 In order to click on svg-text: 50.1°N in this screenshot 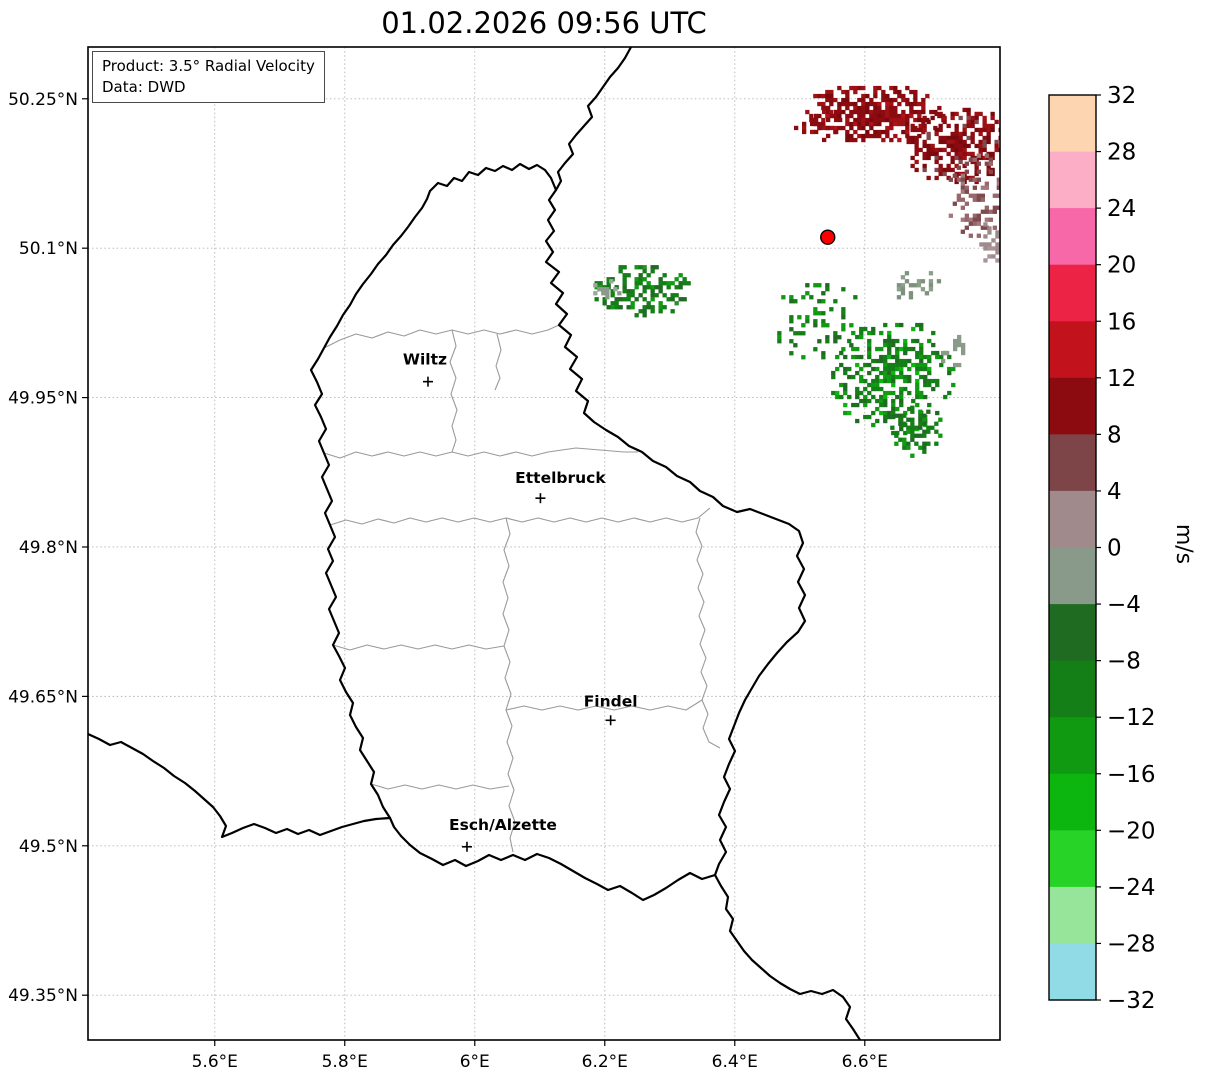, I will do `click(48, 249)`.